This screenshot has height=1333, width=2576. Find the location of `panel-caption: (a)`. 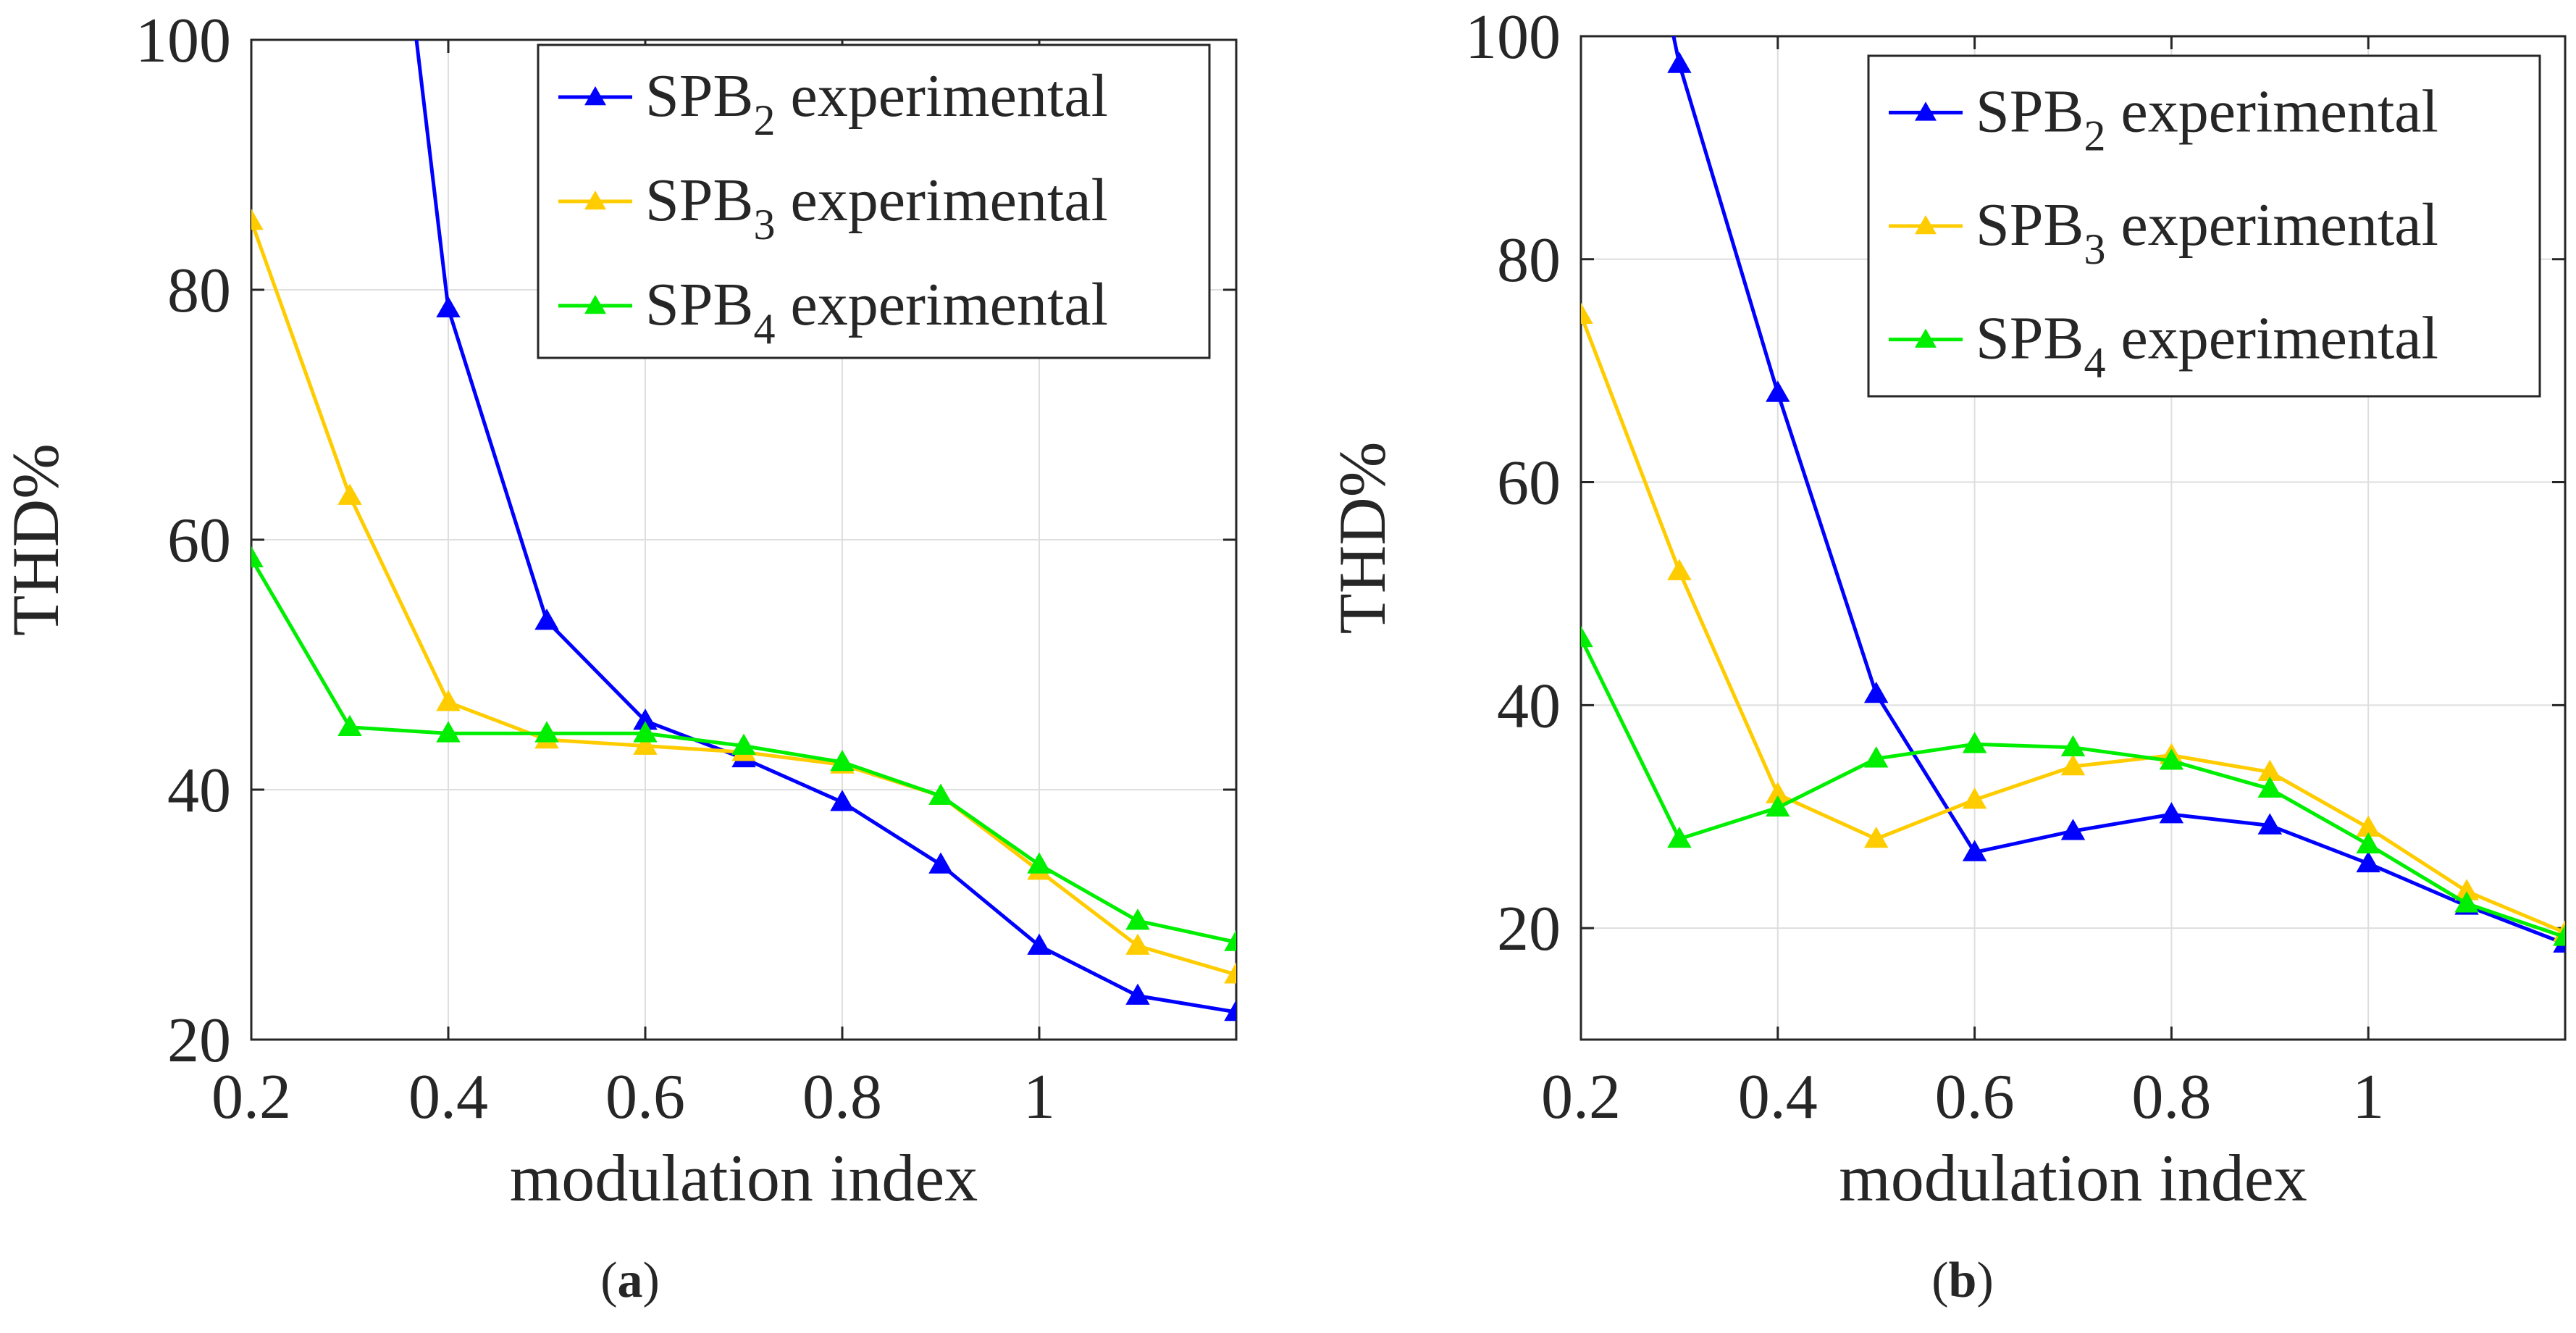

panel-caption: (a) is located at coordinates (630, 1280).